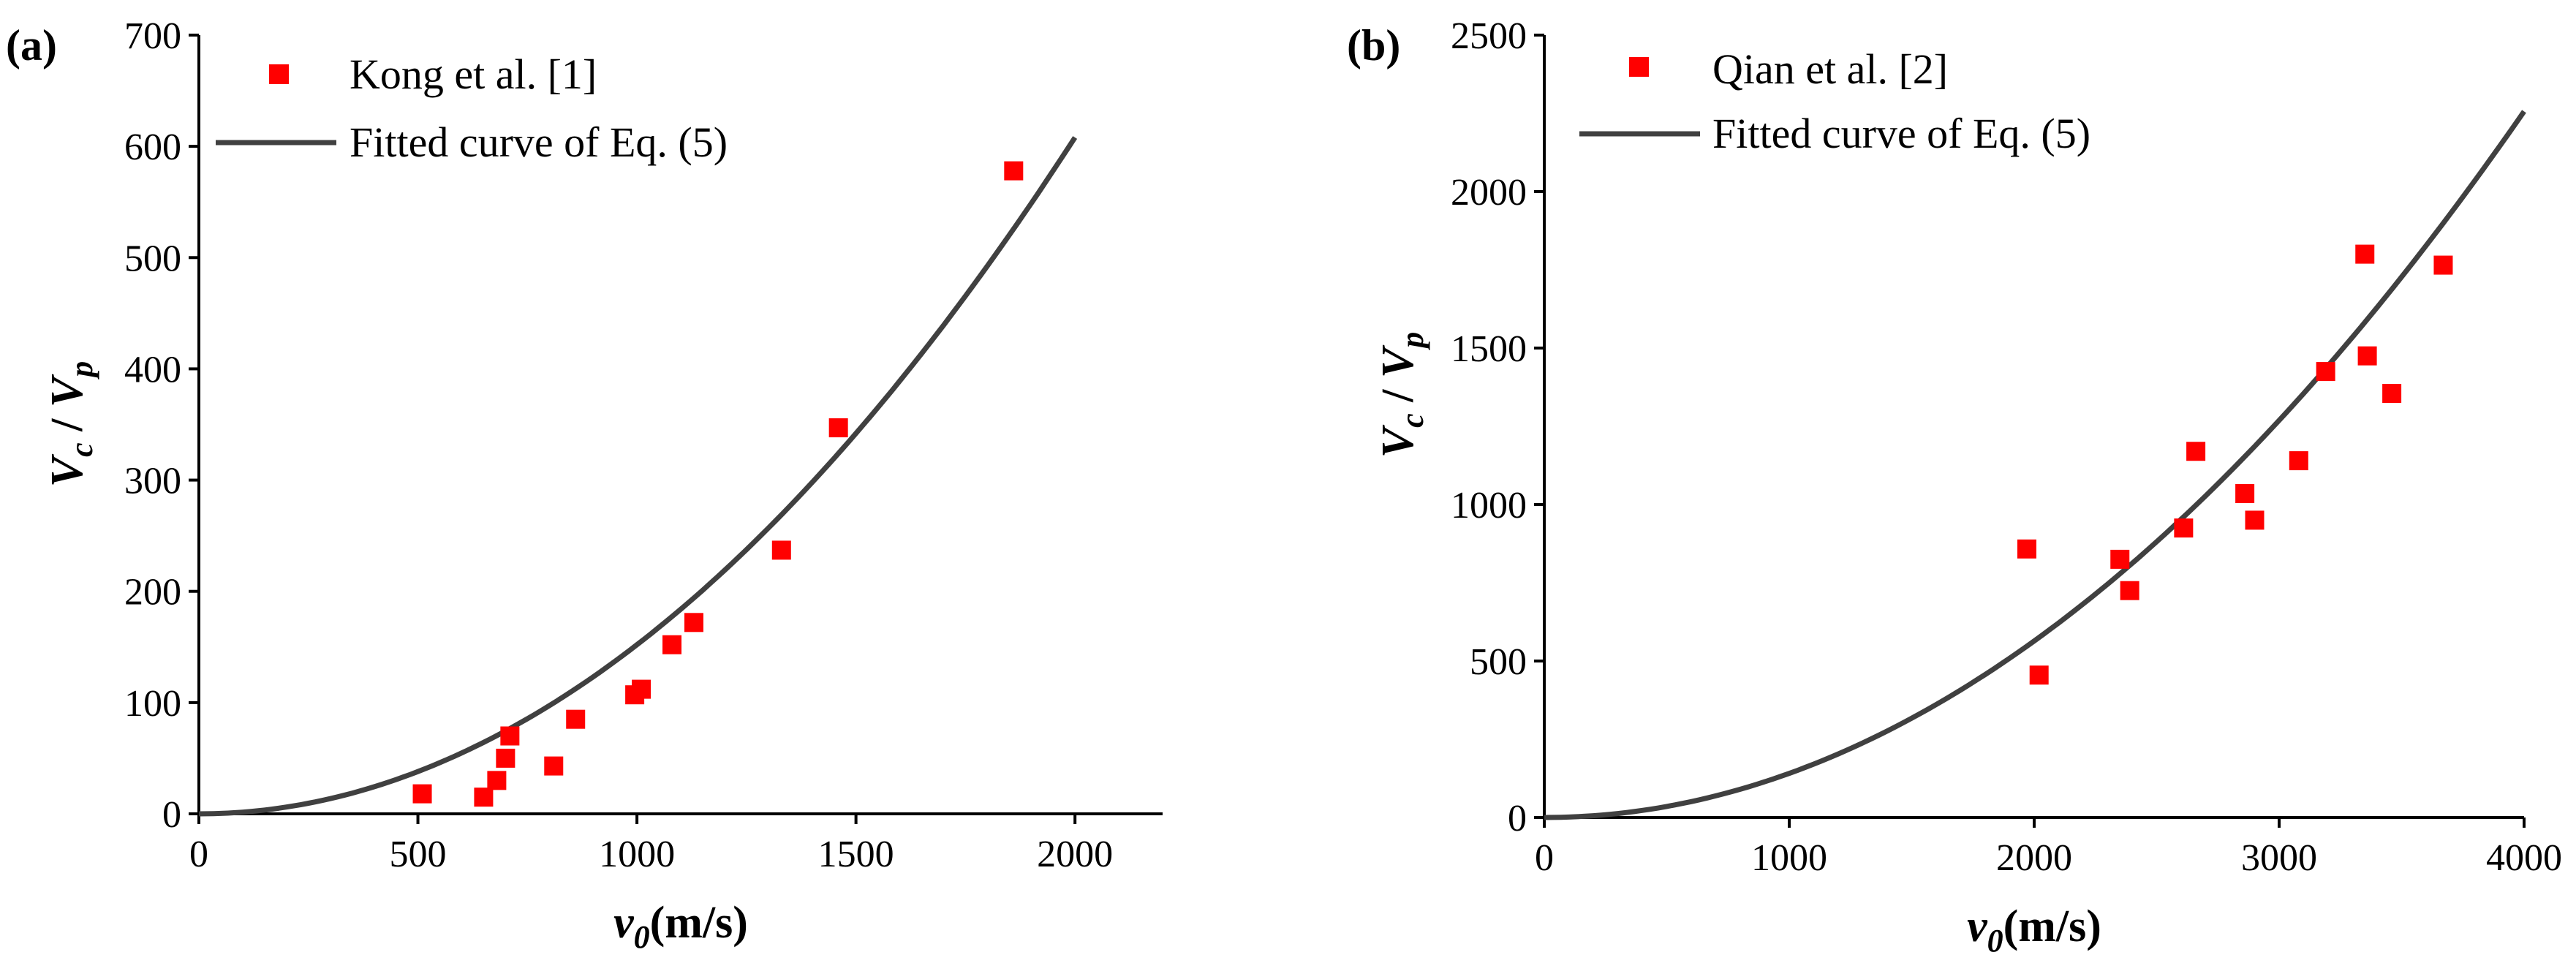  I want to click on y-tick-label-a: 600, so click(152, 147).